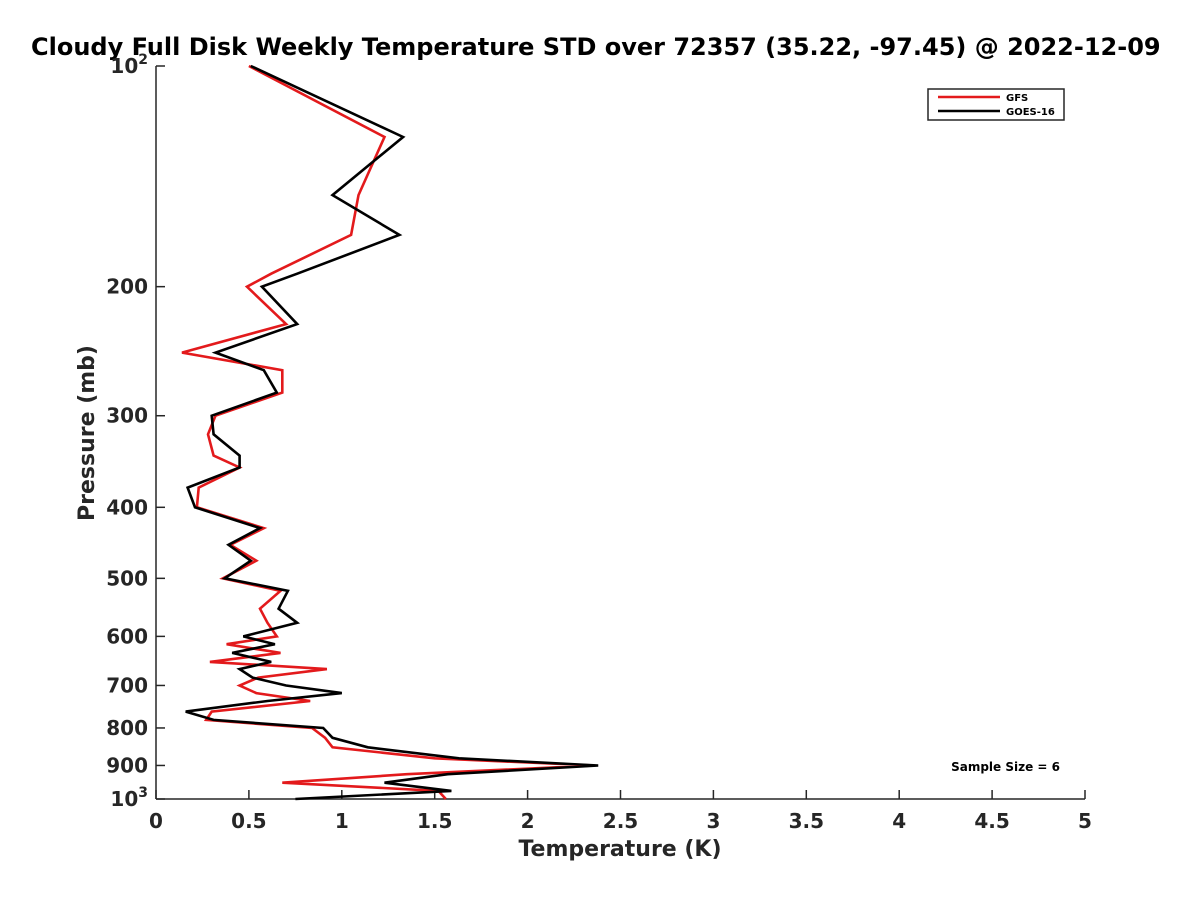  What do you see at coordinates (806, 821) in the screenshot?
I see `x-tick-label: 3.5` at bounding box center [806, 821].